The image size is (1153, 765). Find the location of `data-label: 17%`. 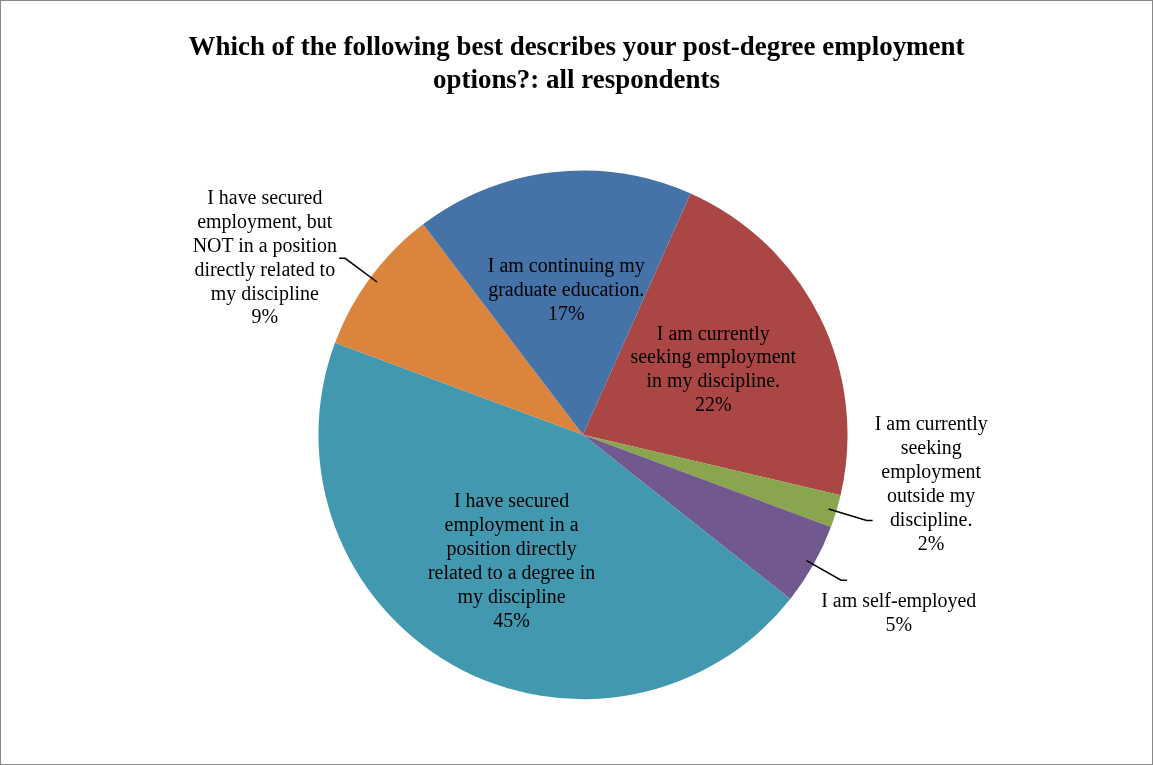

data-label: 17% is located at coordinates (566, 312).